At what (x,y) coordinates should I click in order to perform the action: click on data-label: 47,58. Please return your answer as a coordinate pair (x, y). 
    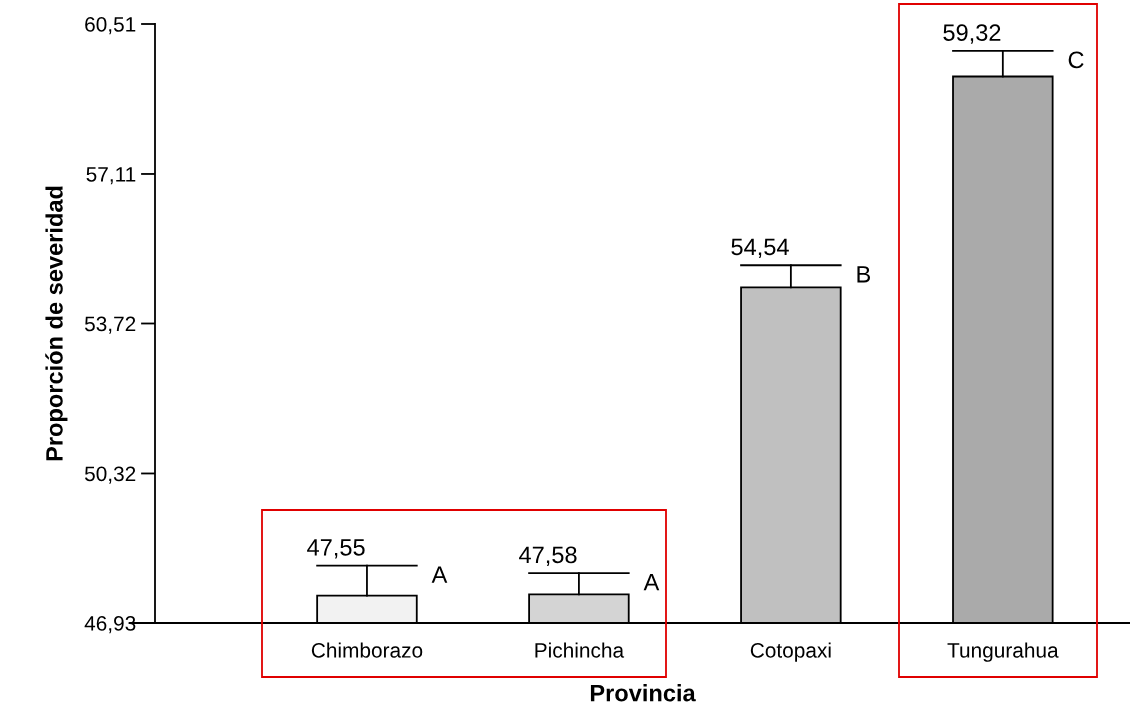
    Looking at the image, I should click on (548, 556).